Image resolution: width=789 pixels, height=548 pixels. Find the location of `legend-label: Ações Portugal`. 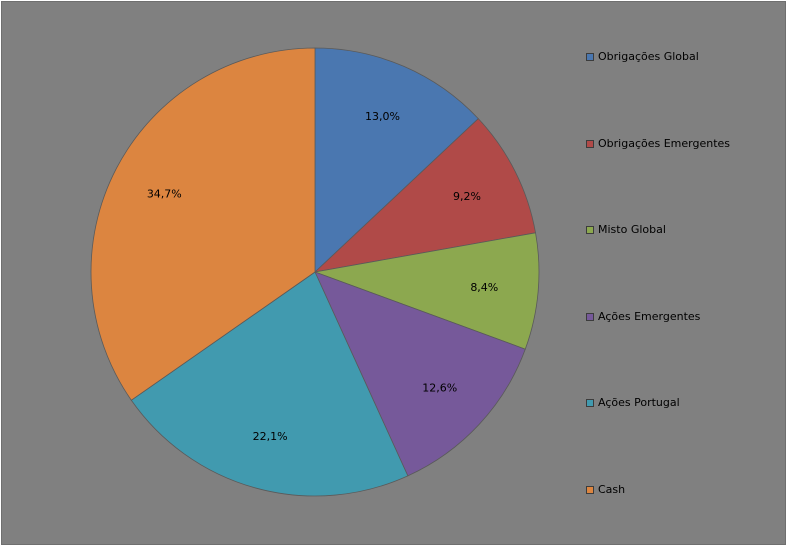

legend-label: Ações Portugal is located at coordinates (639, 403).